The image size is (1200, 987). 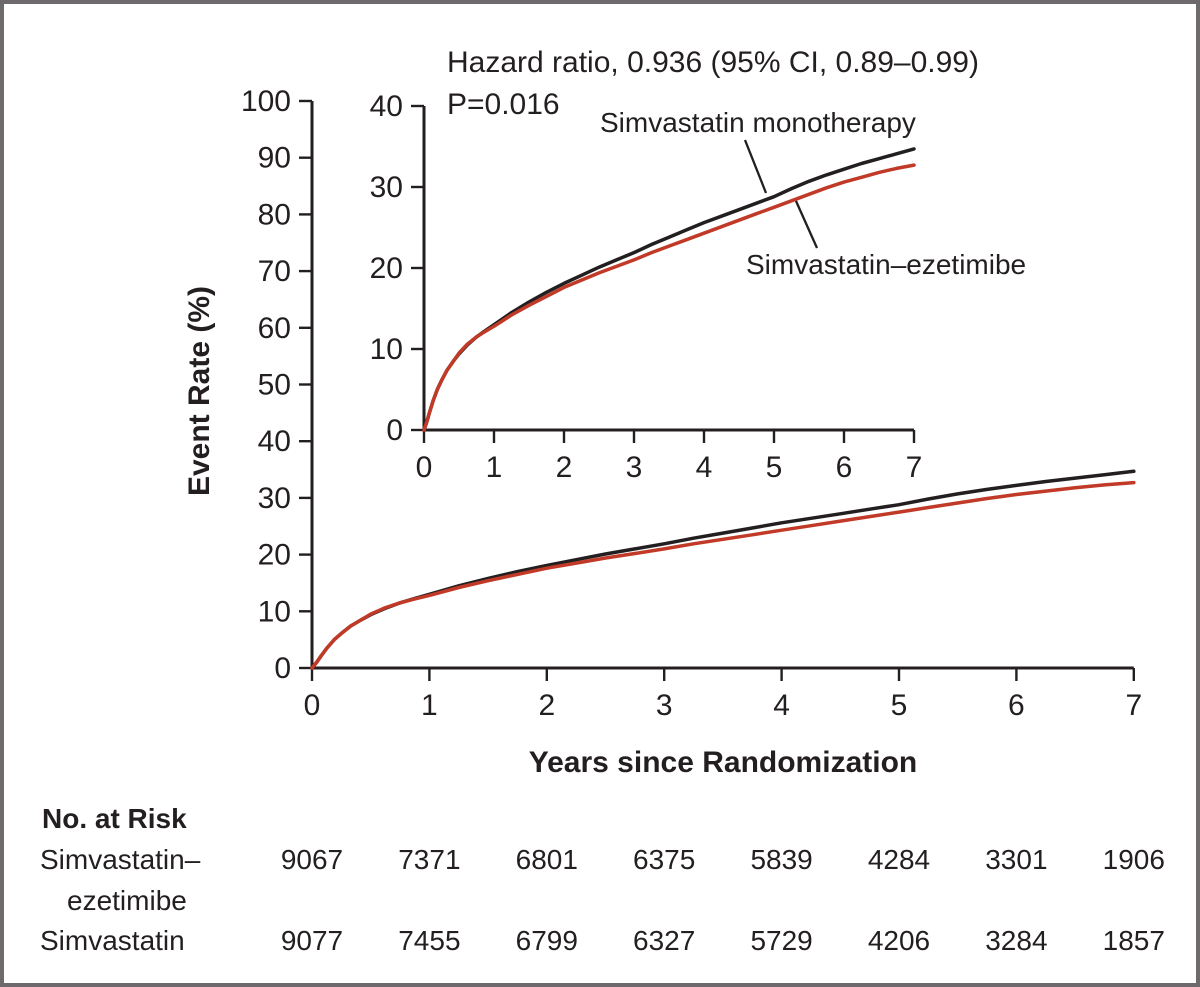 What do you see at coordinates (274, 555) in the screenshot?
I see `main-y-tick-label: 20` at bounding box center [274, 555].